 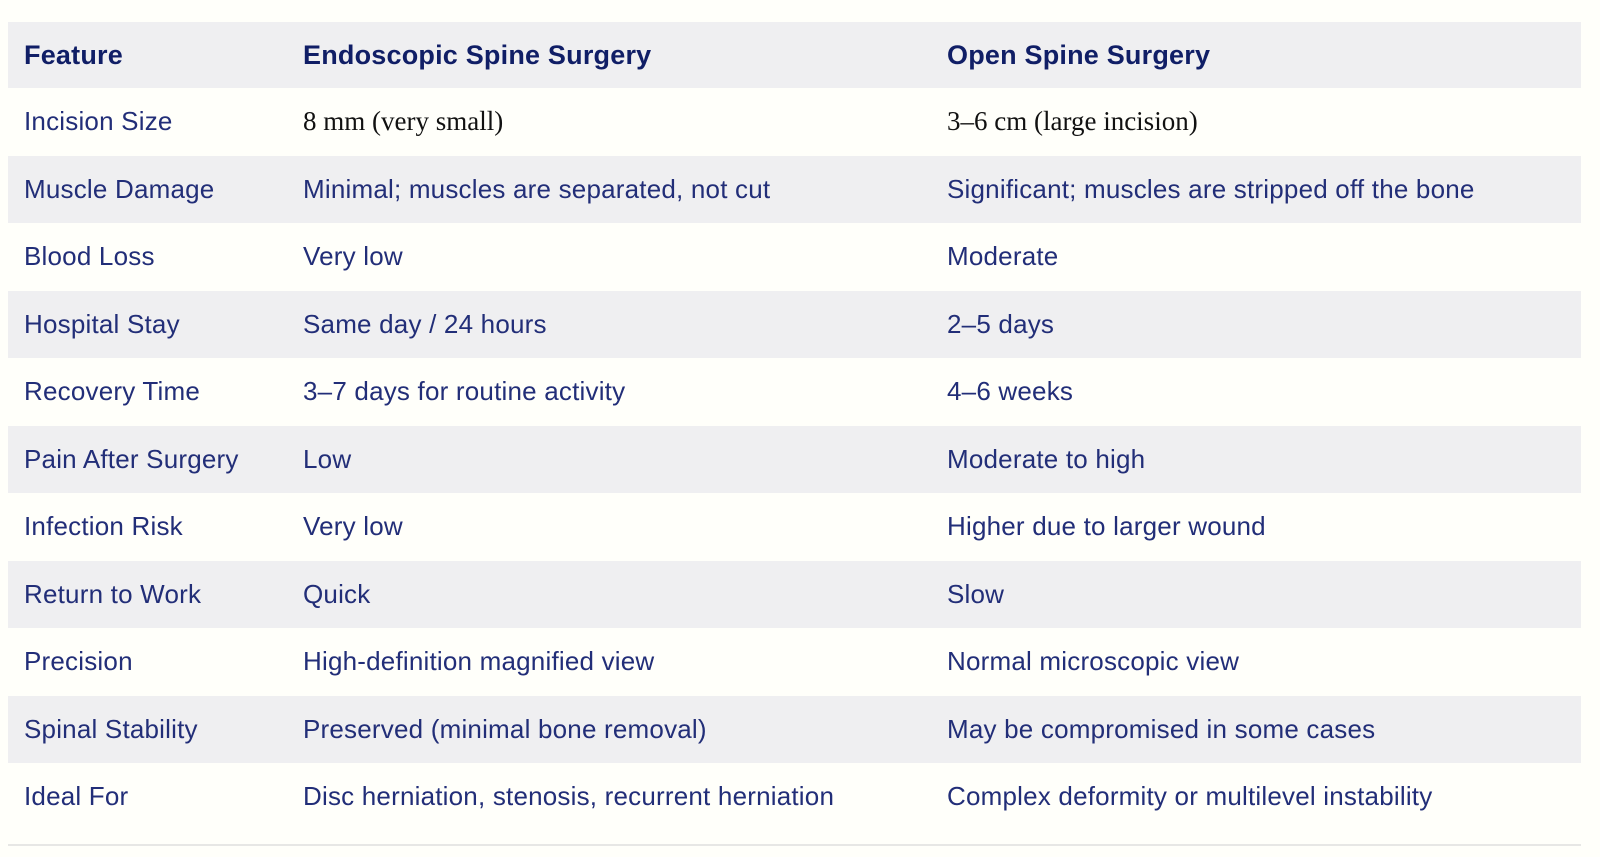 I want to click on table-row: Pain After Surgery Low Moderate to high, so click(x=794, y=459).